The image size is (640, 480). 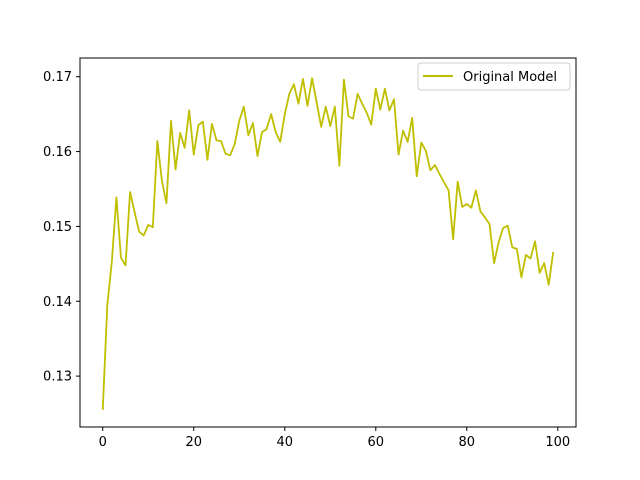 I want to click on y-tick-label: 0.14, so click(x=57, y=302).